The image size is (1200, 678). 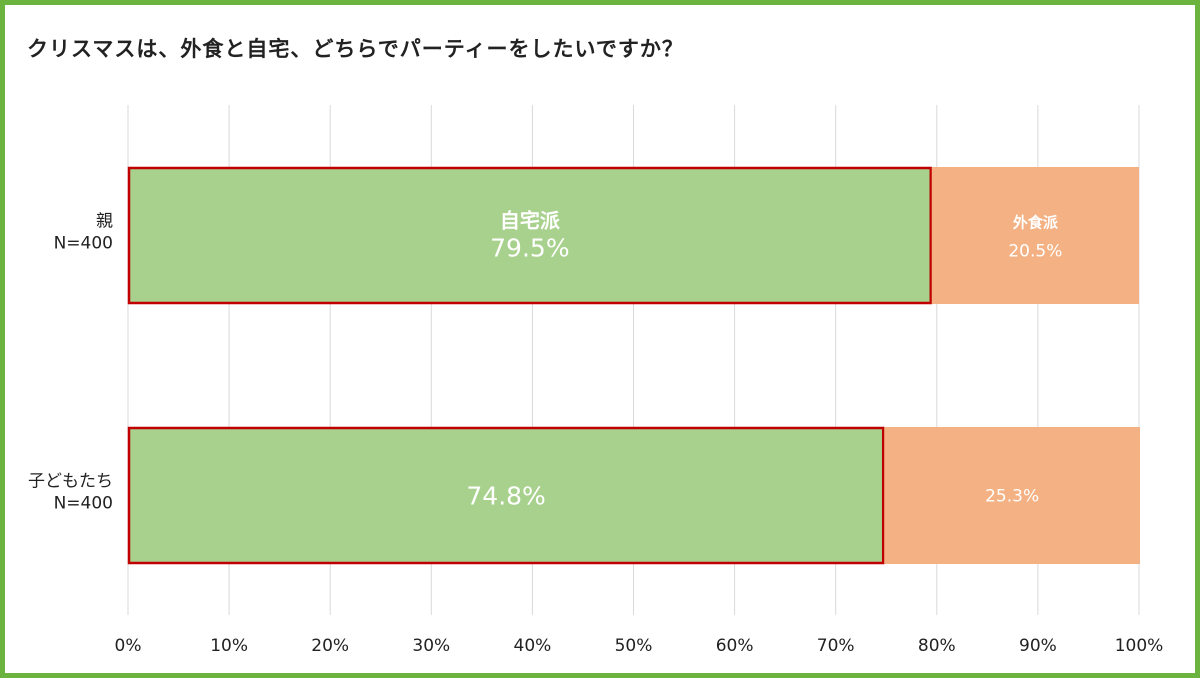 What do you see at coordinates (1139, 646) in the screenshot?
I see `x-tick-label: 100%` at bounding box center [1139, 646].